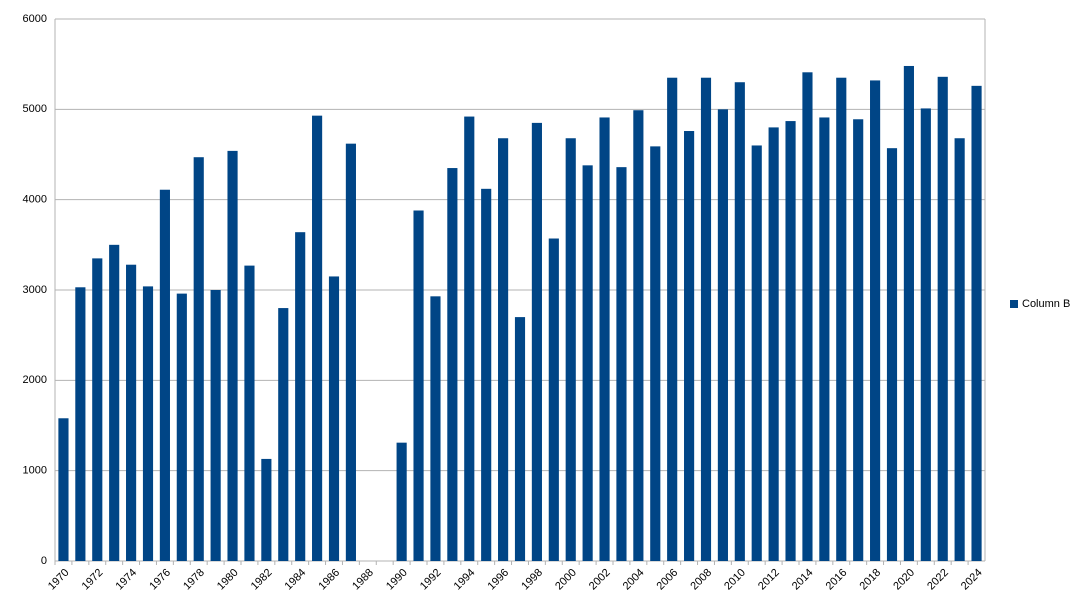 The image size is (1084, 615). What do you see at coordinates (262, 580) in the screenshot?
I see `x-tick-label: 1982` at bounding box center [262, 580].